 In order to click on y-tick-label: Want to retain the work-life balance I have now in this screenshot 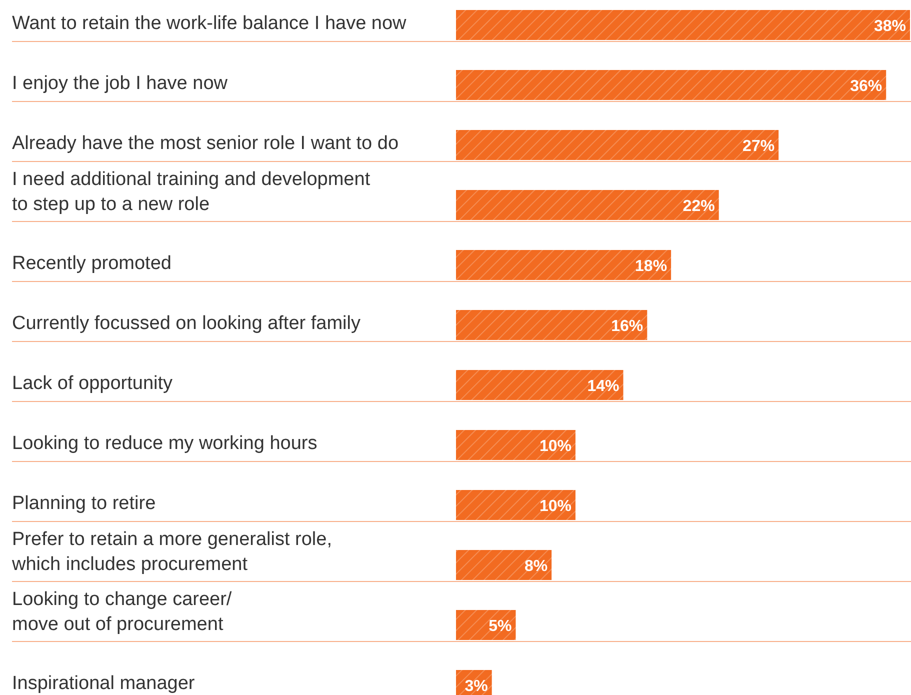, I will do `click(209, 23)`.